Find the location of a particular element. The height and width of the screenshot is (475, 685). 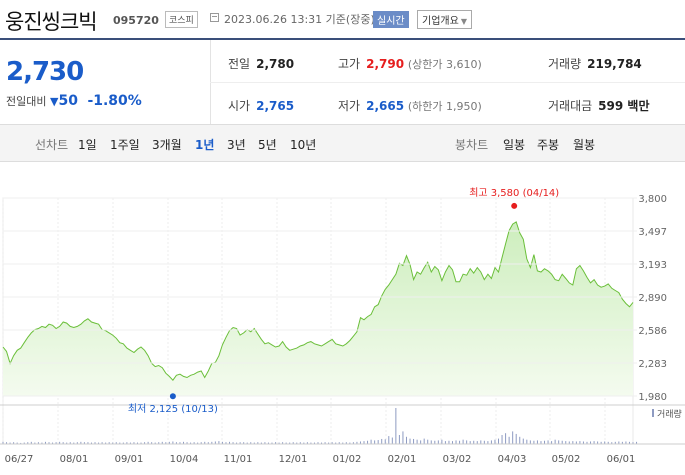

change-value: 50 is located at coordinates (68, 101).